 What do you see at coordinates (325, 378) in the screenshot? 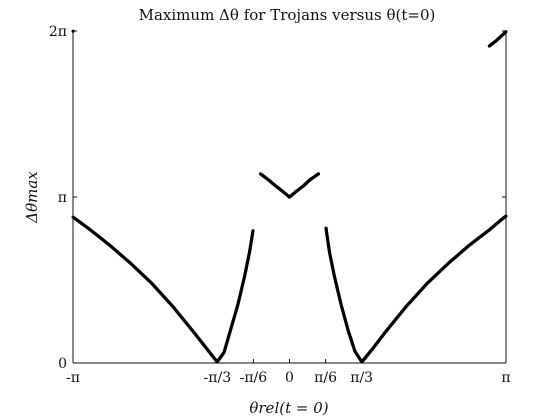
I see `x-tick-label: π/6` at bounding box center [325, 378].